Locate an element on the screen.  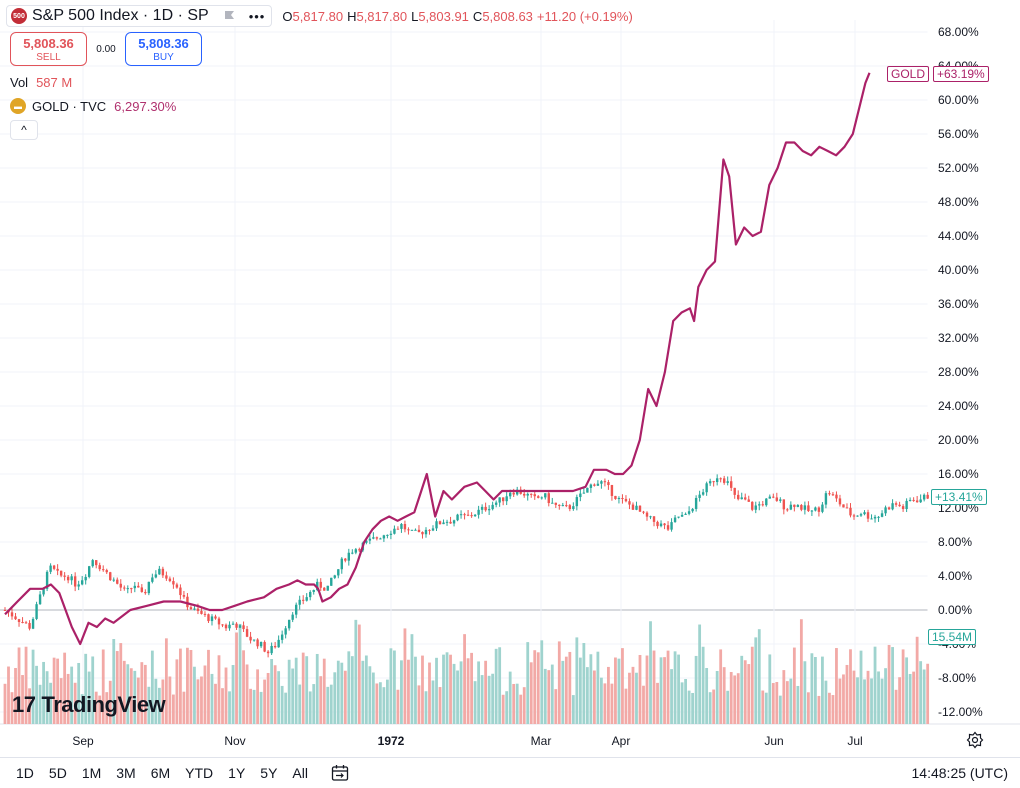
range-1y-button: 1Y is located at coordinates (237, 773).